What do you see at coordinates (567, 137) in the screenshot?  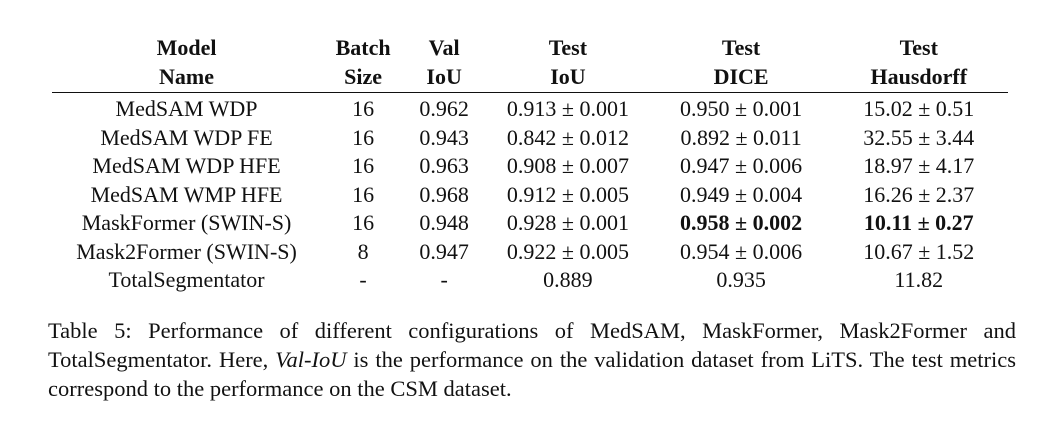 I see `cell-test-iou: 0.842 ± 0.012` at bounding box center [567, 137].